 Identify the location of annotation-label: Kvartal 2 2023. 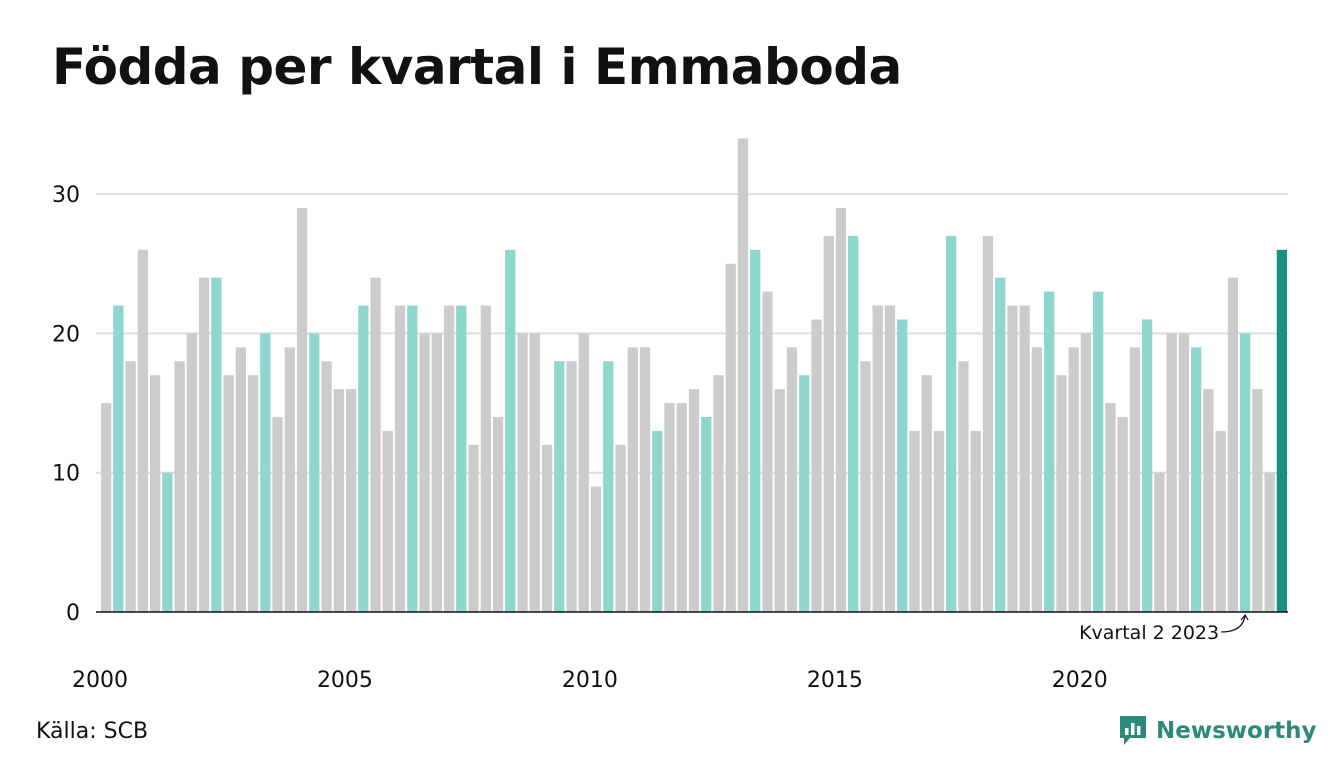
(1149, 633).